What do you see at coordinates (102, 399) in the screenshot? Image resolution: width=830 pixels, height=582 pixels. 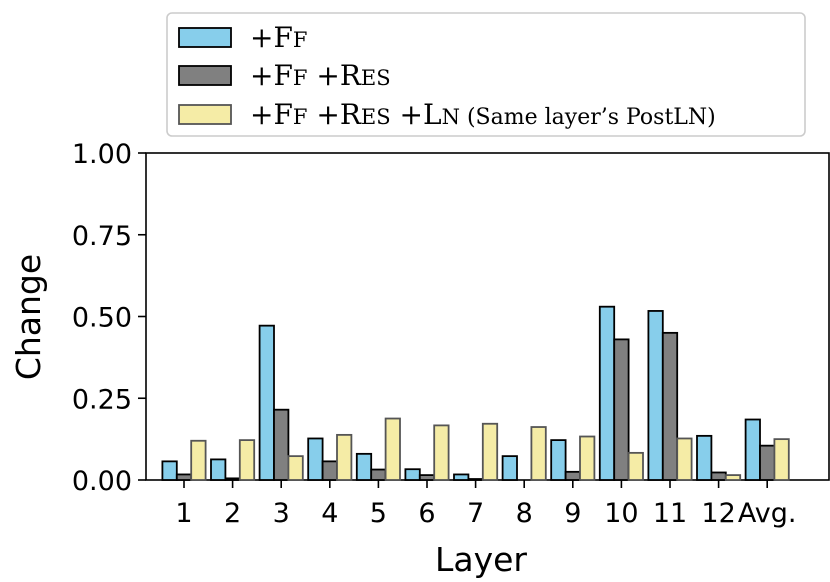 I see `y-tick-label: 0.25` at bounding box center [102, 399].